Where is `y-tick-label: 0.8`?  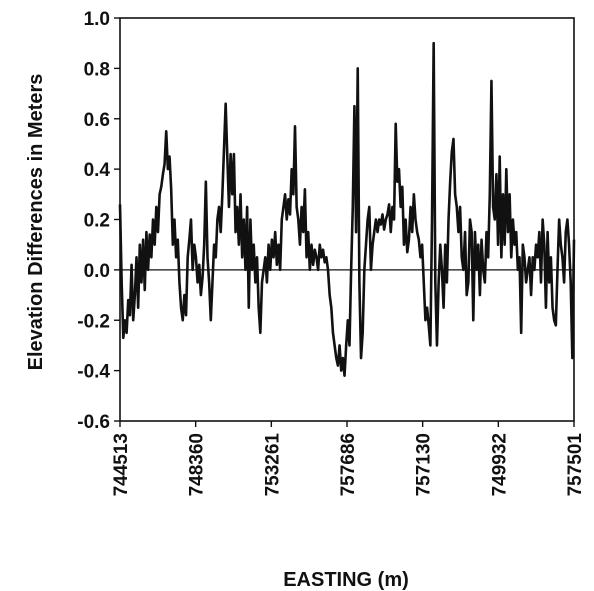
y-tick-label: 0.8 is located at coordinates (97, 69).